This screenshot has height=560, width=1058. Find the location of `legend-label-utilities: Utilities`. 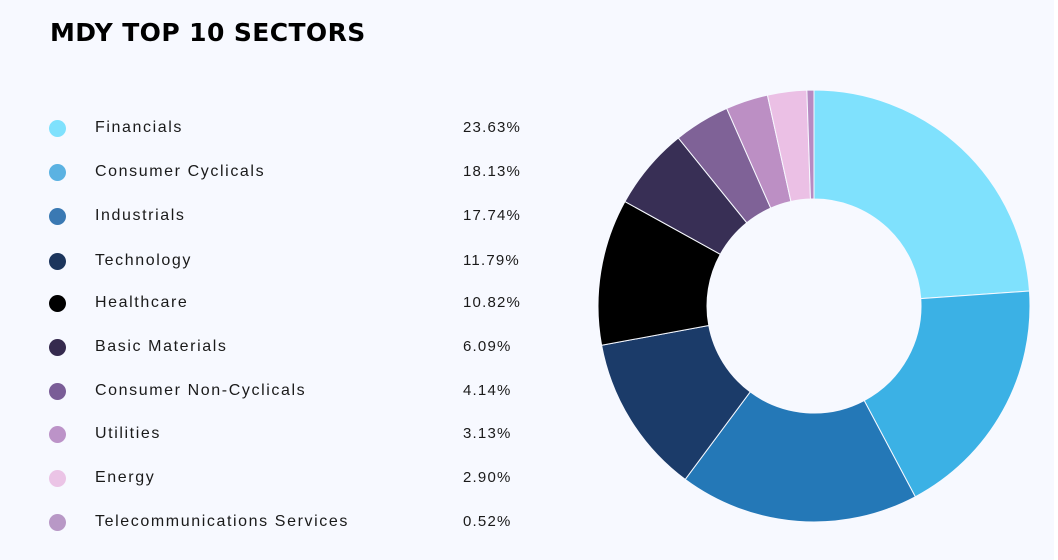

legend-label-utilities: Utilities is located at coordinates (128, 433).